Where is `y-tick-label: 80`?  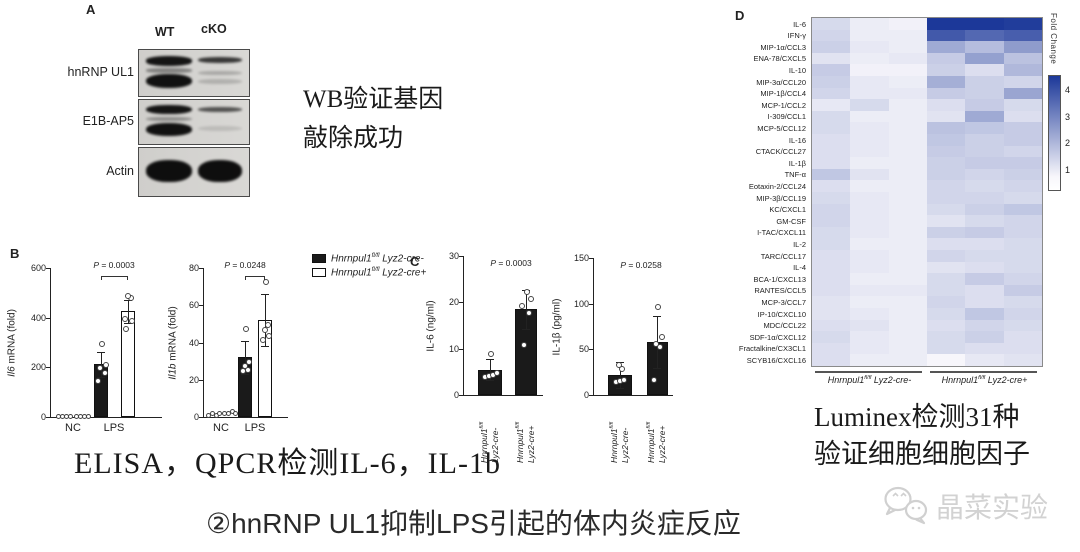
y-tick-label: 80 is located at coordinates (193, 268).